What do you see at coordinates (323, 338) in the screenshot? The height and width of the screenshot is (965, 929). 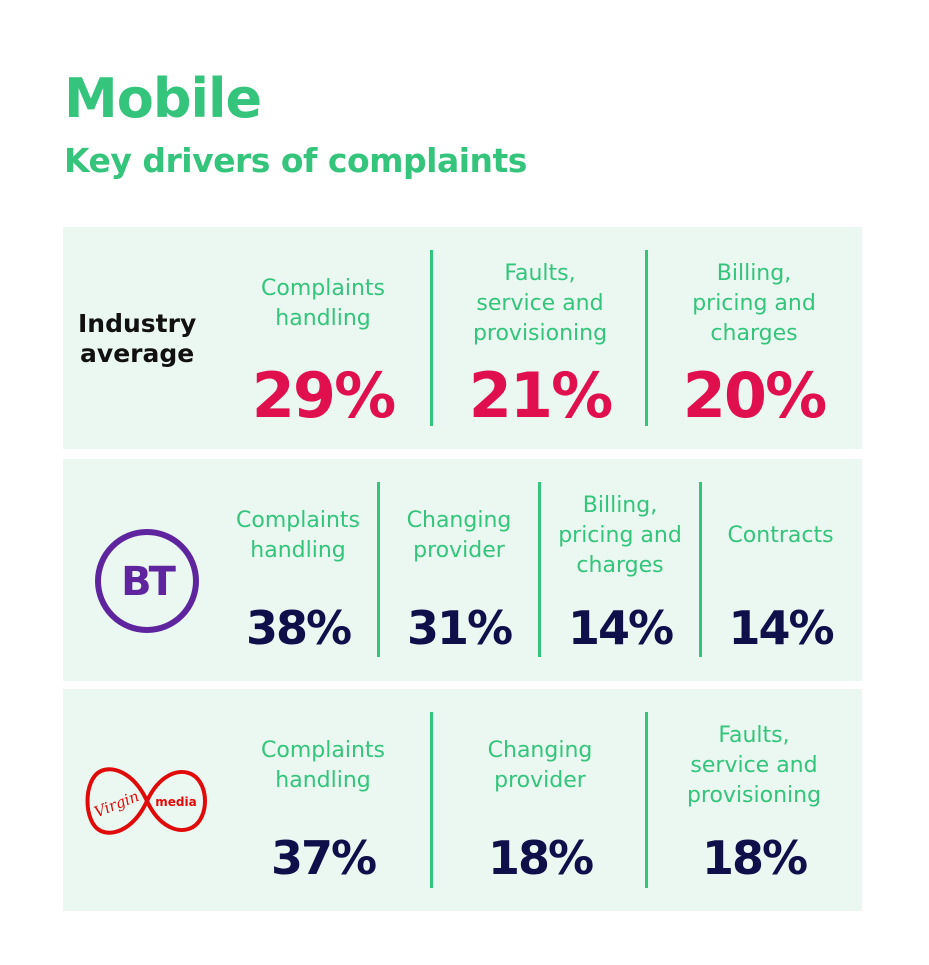 I see `industry-driver-complaints-handling: Complaints handling 29%` at bounding box center [323, 338].